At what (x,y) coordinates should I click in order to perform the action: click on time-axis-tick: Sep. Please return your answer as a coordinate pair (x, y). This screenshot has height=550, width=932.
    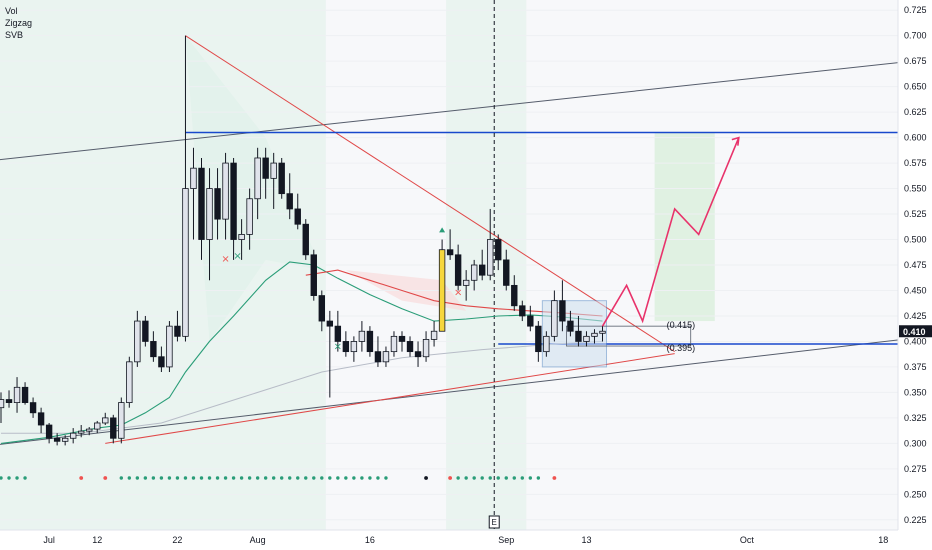
    Looking at the image, I should click on (506, 540).